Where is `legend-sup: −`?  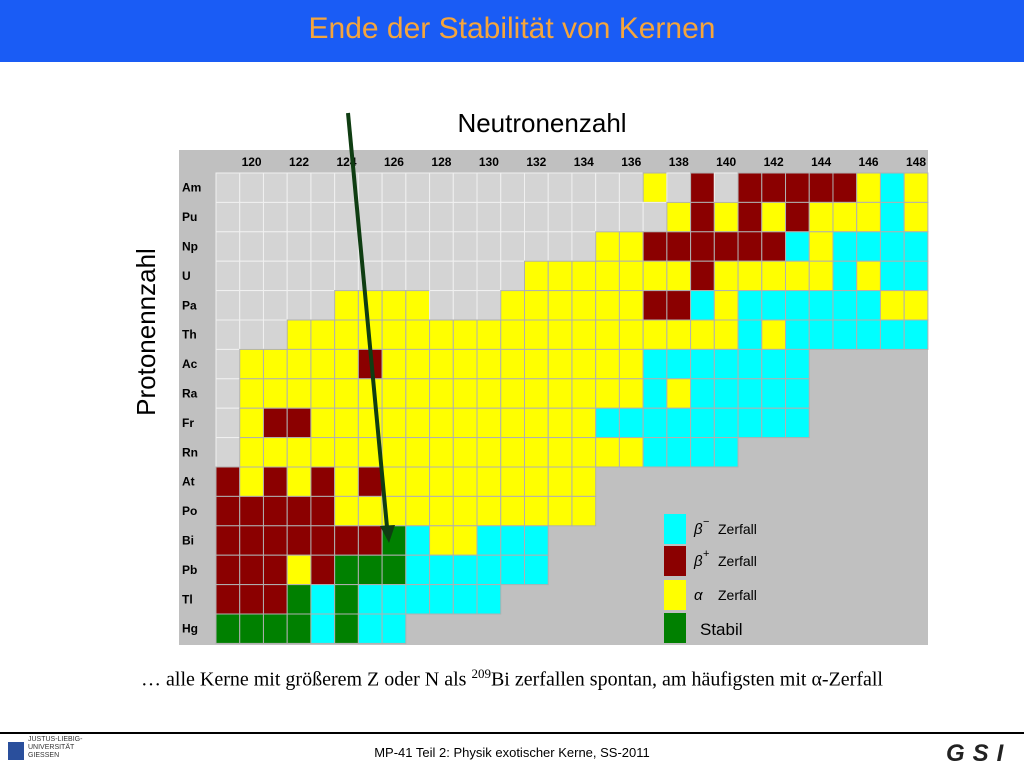
legend-sup: − is located at coordinates (706, 522).